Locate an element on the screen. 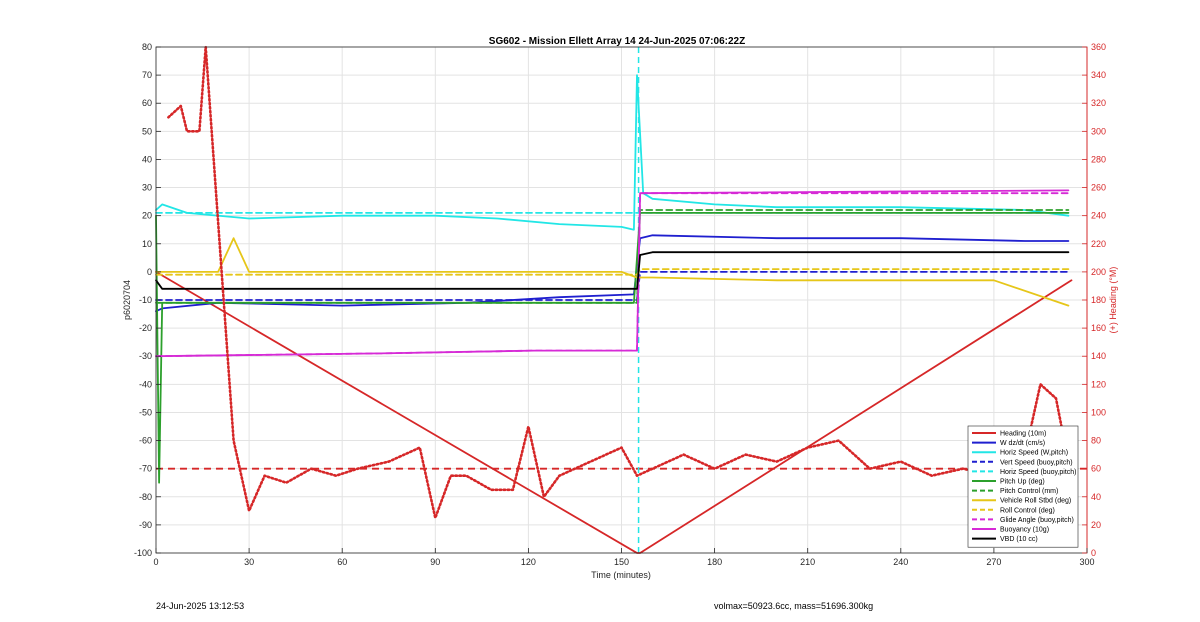 Image resolution: width=1200 pixels, height=622 pixels. y-right-tick-label: 60 is located at coordinates (1096, 469).